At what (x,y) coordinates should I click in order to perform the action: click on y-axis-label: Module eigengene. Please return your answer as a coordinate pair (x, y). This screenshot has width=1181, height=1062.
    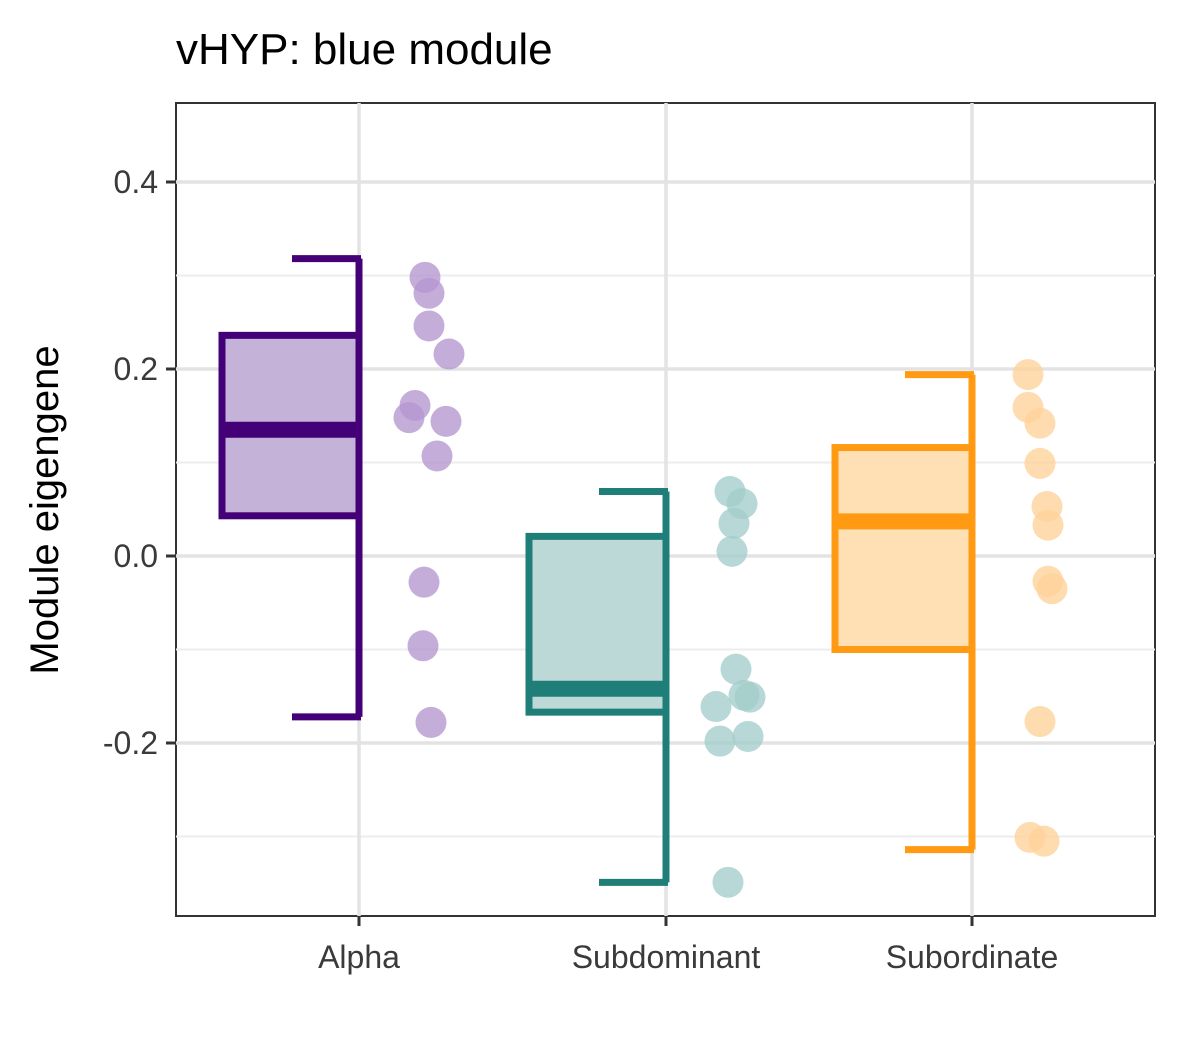
    Looking at the image, I should click on (45, 509).